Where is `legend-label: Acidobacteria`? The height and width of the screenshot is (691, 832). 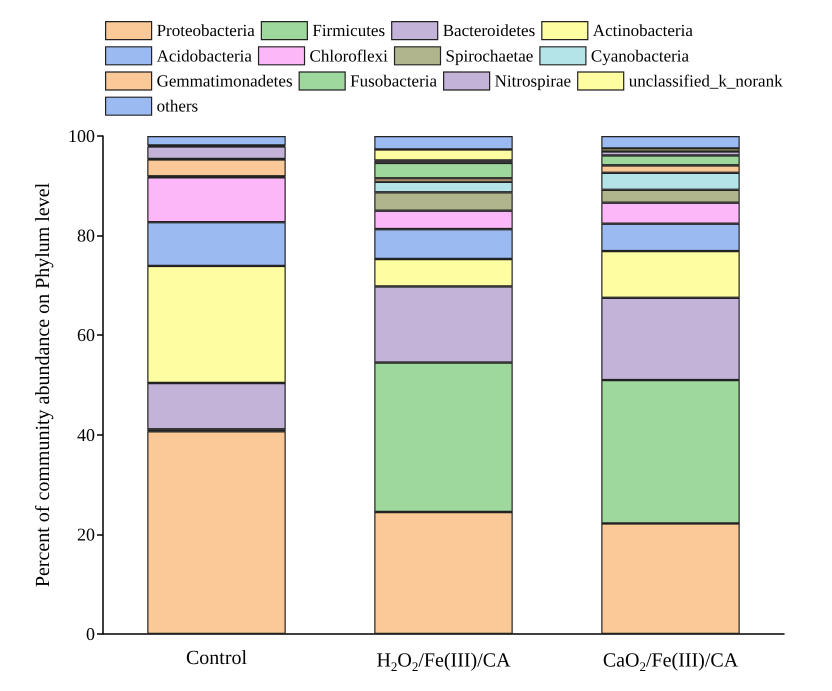
legend-label: Acidobacteria is located at coordinates (204, 56).